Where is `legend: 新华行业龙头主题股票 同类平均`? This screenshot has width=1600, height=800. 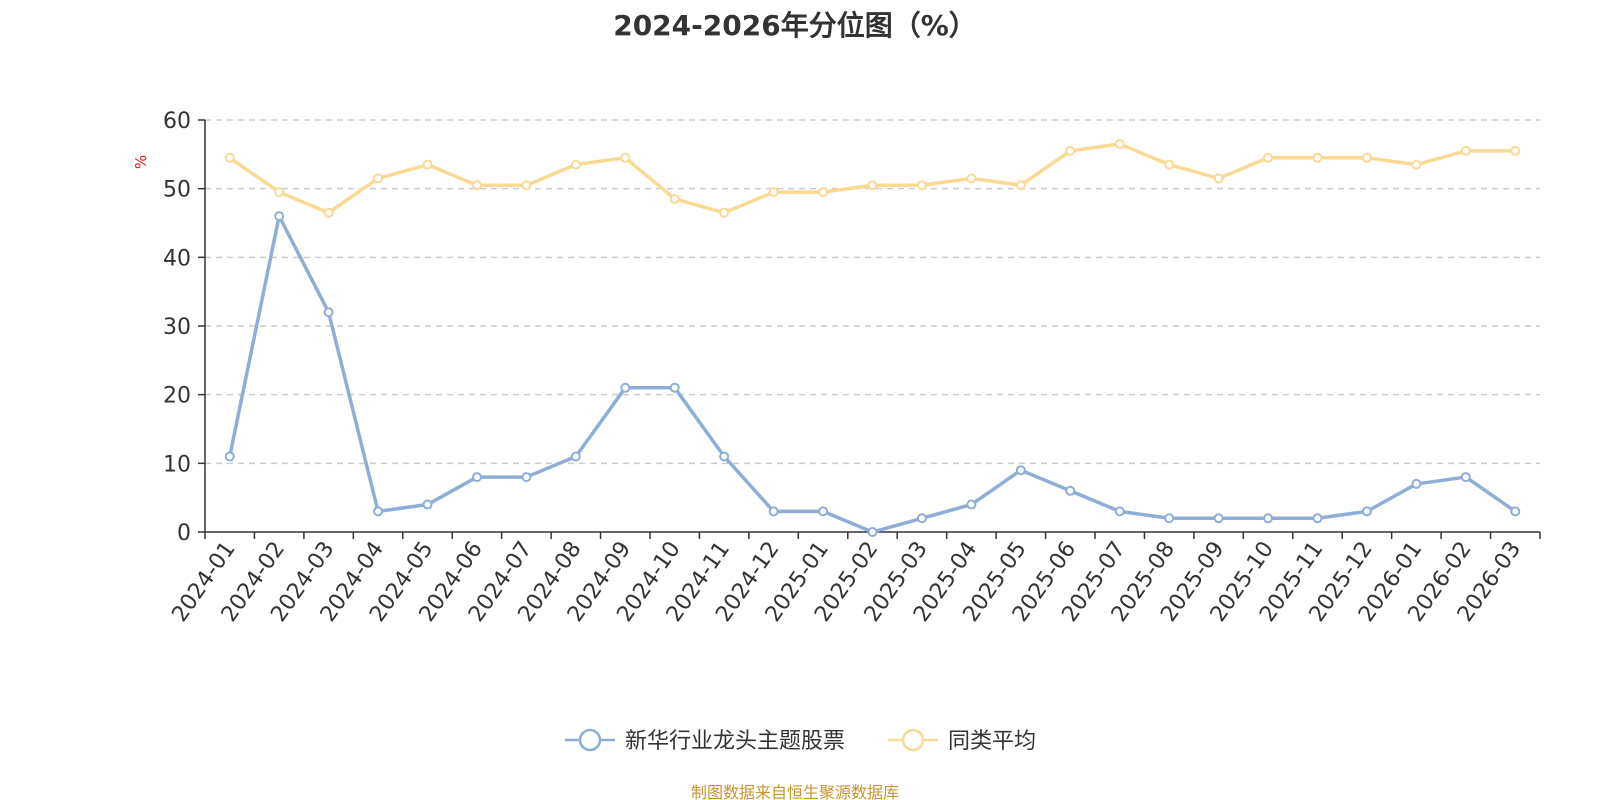
legend: 新华行业龙头主题股票 同类平均 is located at coordinates (800, 741).